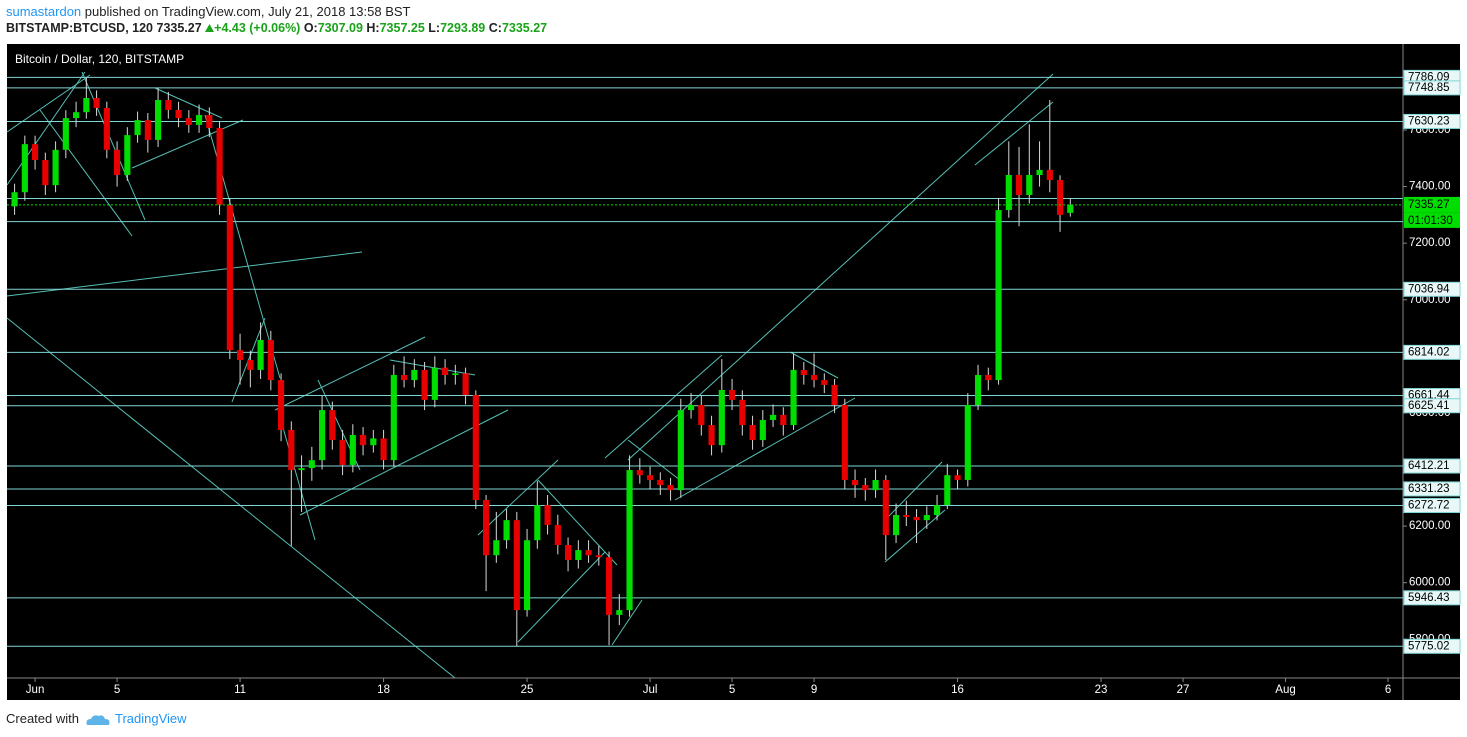 The image size is (1467, 737). I want to click on level-label: 7630.23, so click(1429, 121).